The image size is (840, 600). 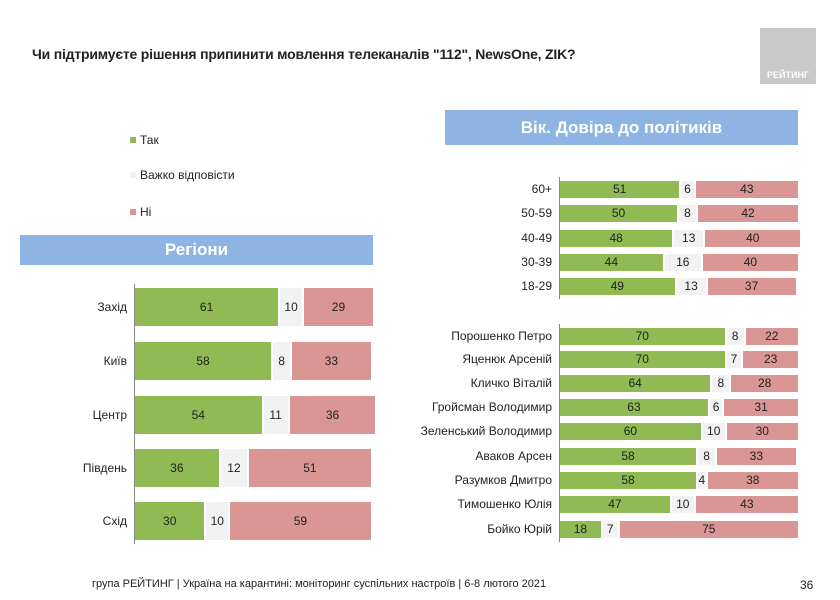 What do you see at coordinates (198, 415) in the screenshot?
I see `bar-segment-yes: 54` at bounding box center [198, 415].